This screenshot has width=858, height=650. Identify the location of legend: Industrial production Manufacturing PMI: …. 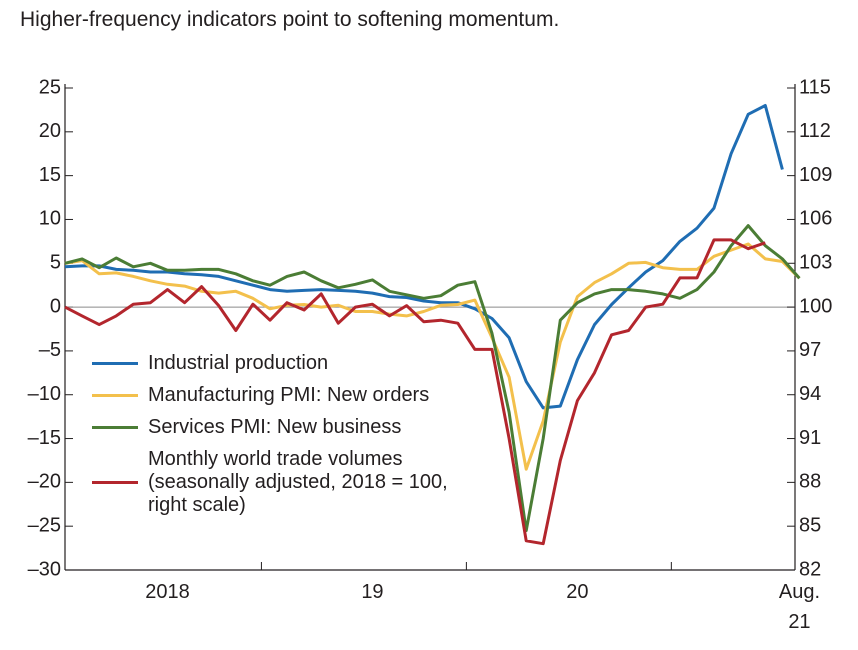
(272, 439).